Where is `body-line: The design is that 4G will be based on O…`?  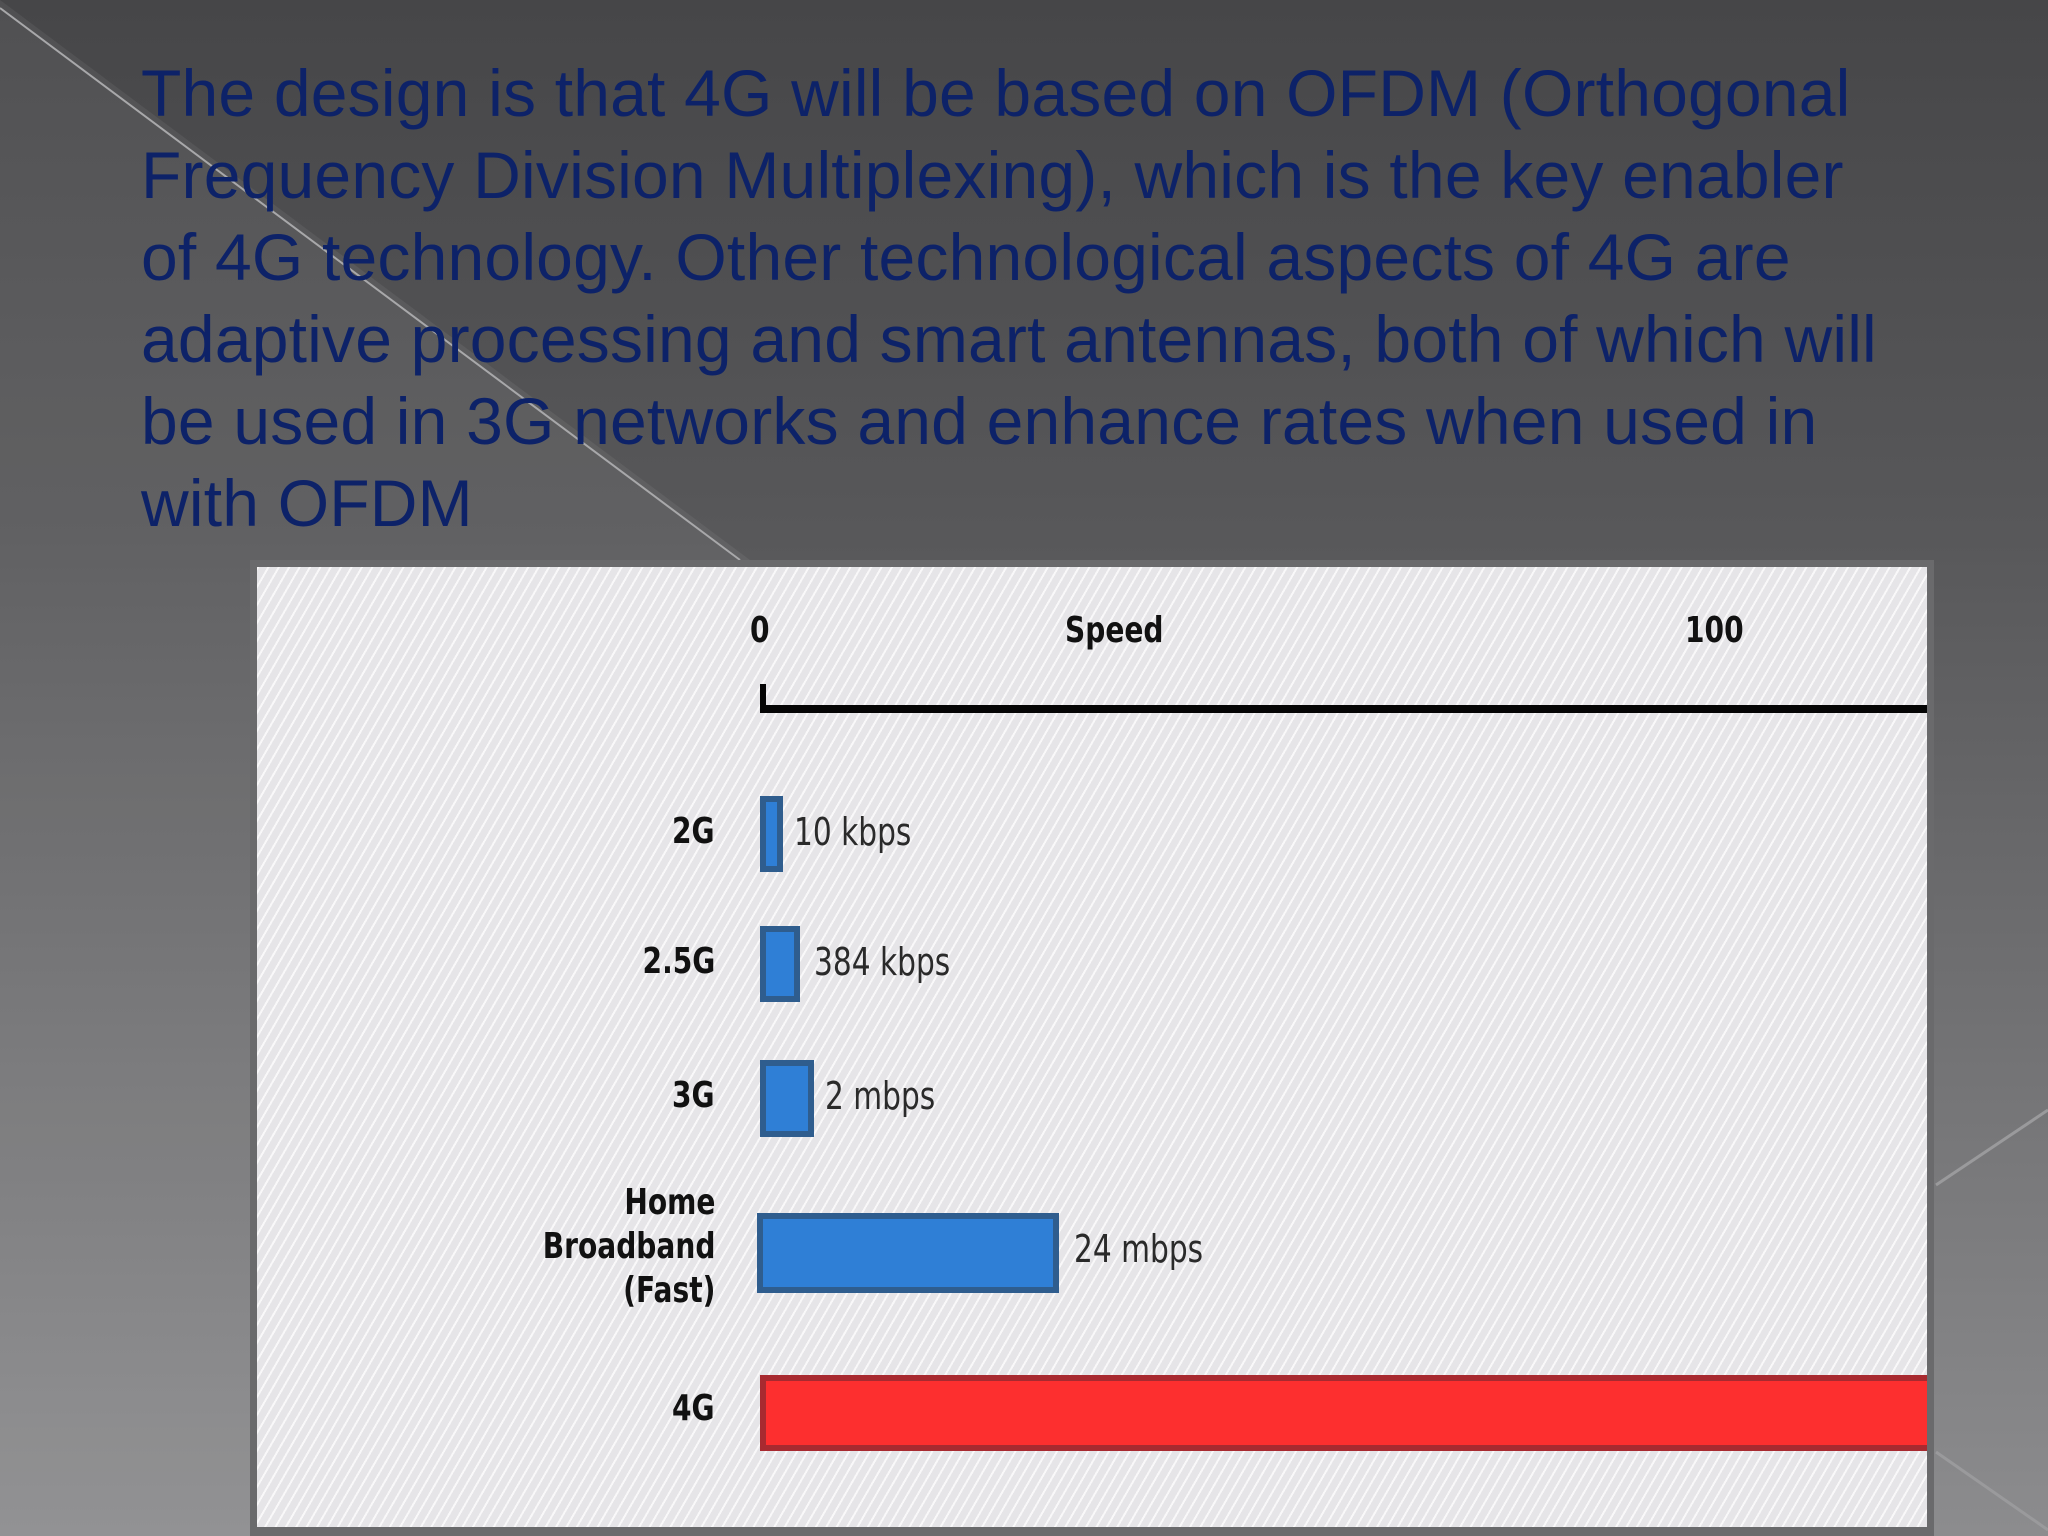
body-line: The design is that 4G will be based on O… is located at coordinates (996, 93).